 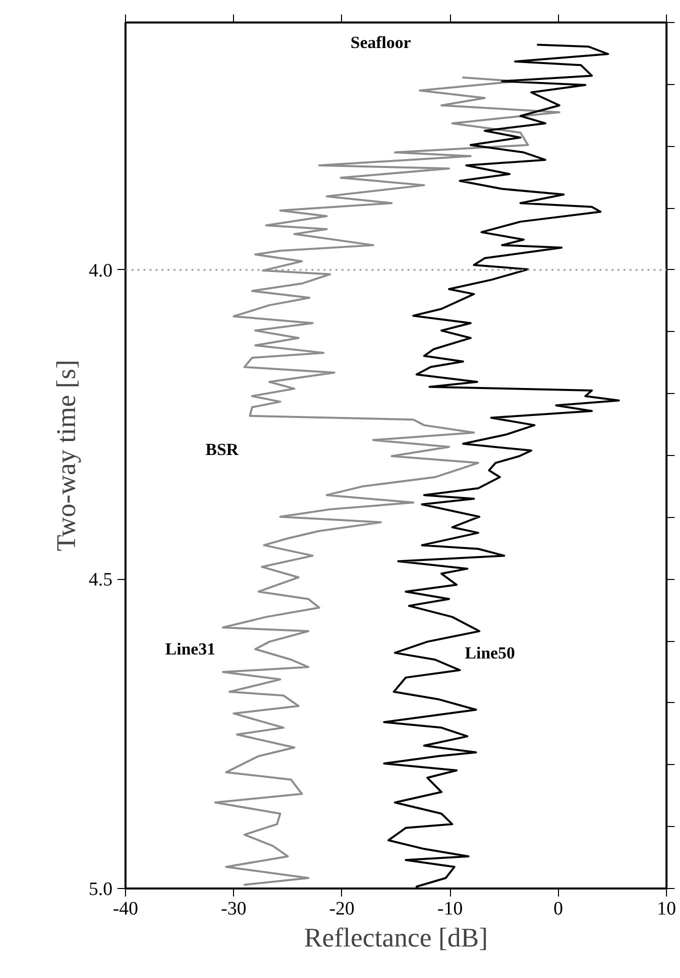 I want to click on x-tick-label: -20, so click(x=342, y=909).